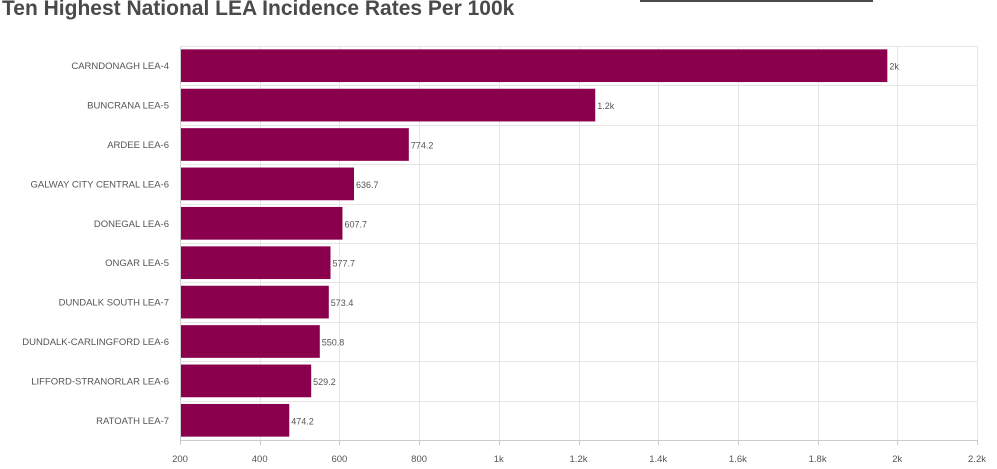 This screenshot has height=469, width=997. I want to click on data-label: 2k, so click(894, 67).